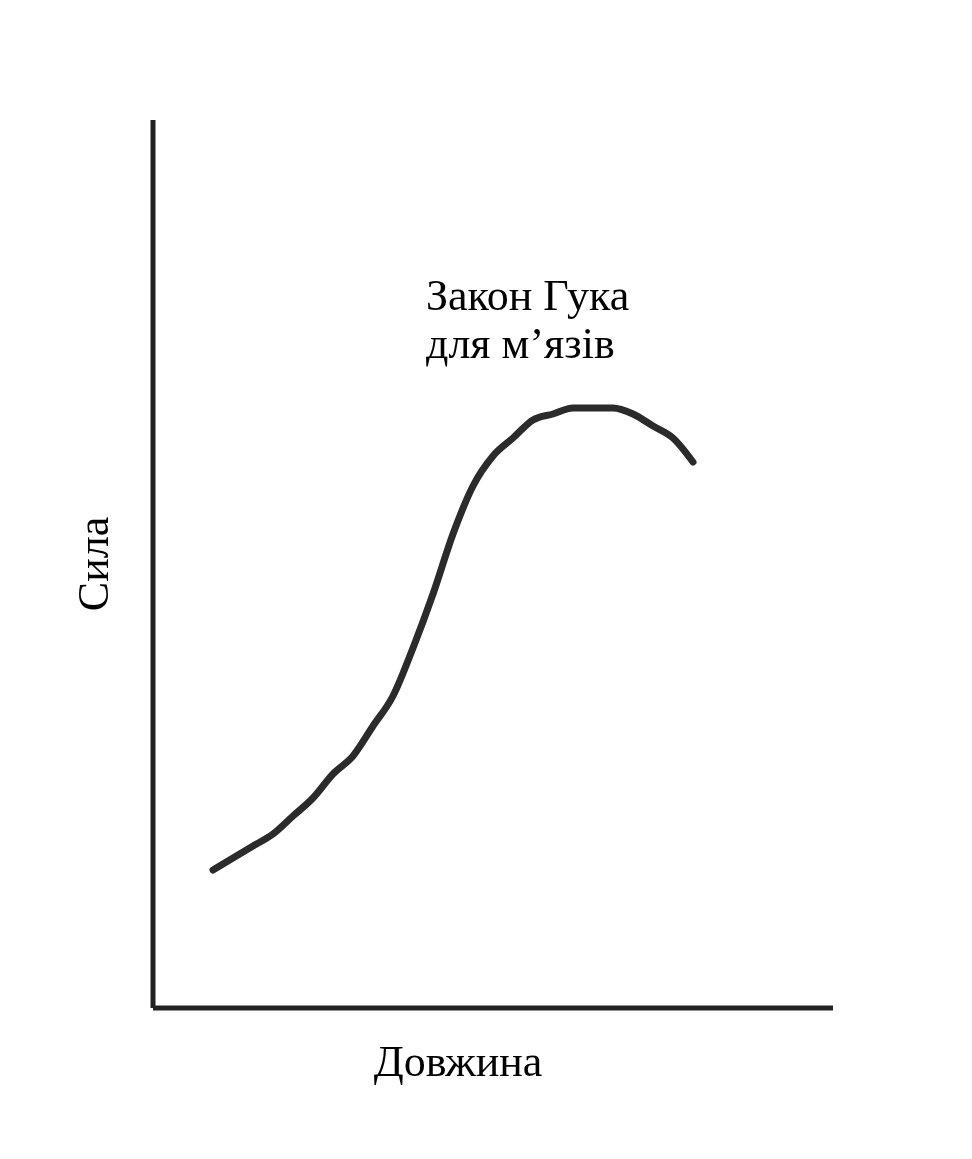 This screenshot has width=972, height=1159. I want to click on x-axis-title: Довжина, so click(458, 1061).